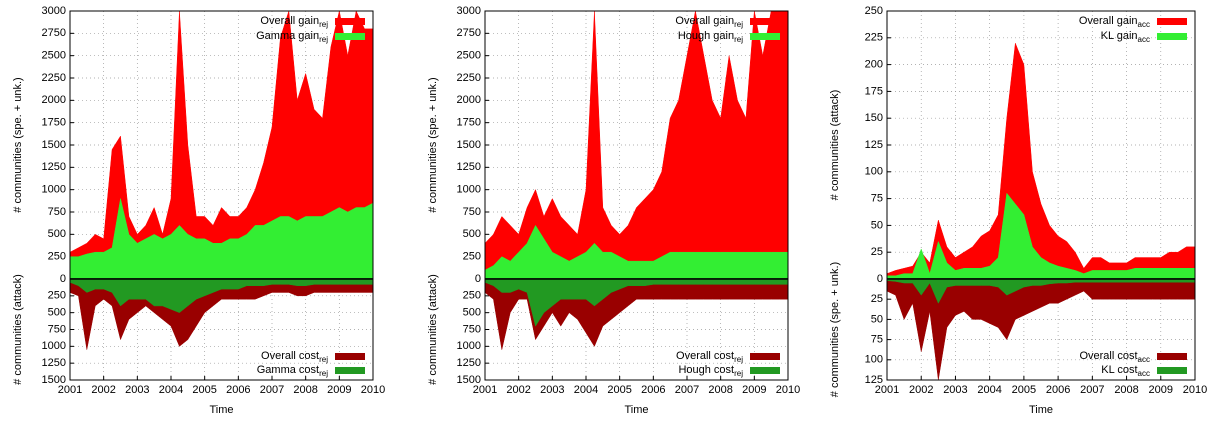 The image size is (1218, 421). I want to click on legend-label: Gamma gainrej, so click(292, 37).